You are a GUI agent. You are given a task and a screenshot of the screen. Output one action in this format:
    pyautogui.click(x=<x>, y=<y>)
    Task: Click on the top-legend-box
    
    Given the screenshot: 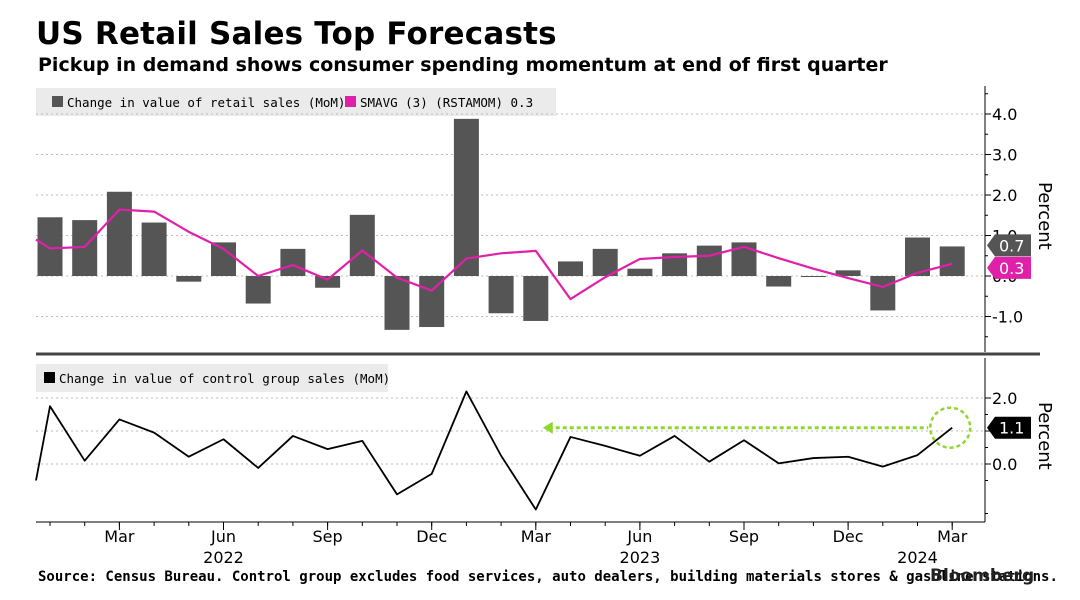 What is the action you would take?
    pyautogui.click(x=296, y=102)
    